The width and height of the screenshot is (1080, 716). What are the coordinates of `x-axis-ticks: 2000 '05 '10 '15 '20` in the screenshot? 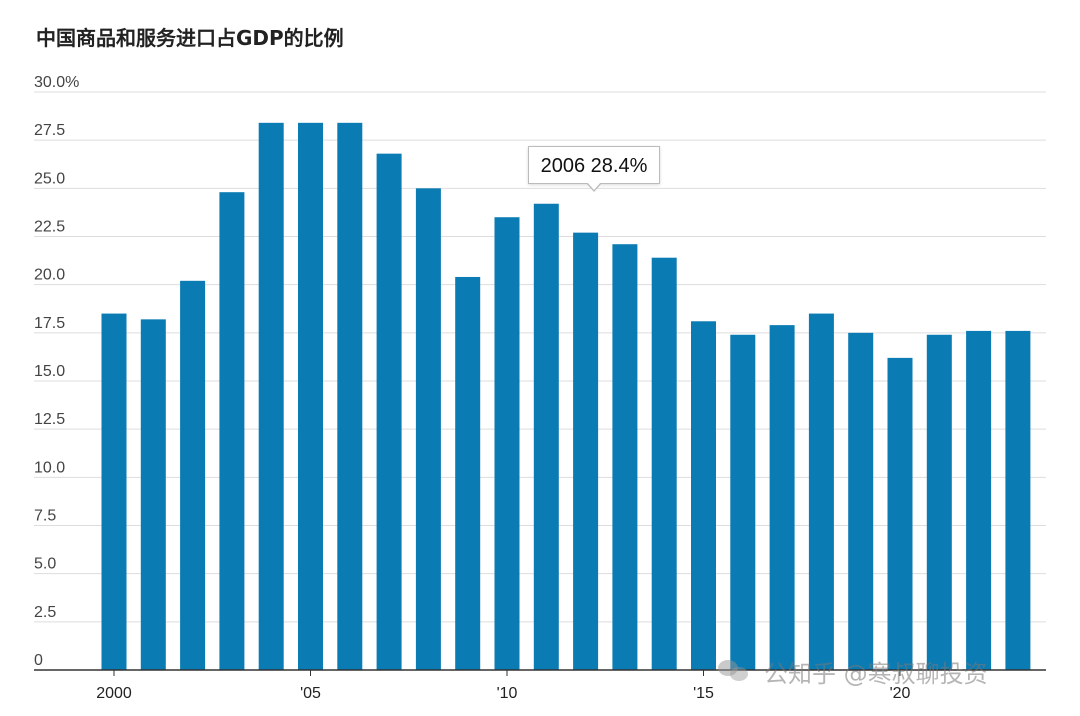 It's located at (503, 686).